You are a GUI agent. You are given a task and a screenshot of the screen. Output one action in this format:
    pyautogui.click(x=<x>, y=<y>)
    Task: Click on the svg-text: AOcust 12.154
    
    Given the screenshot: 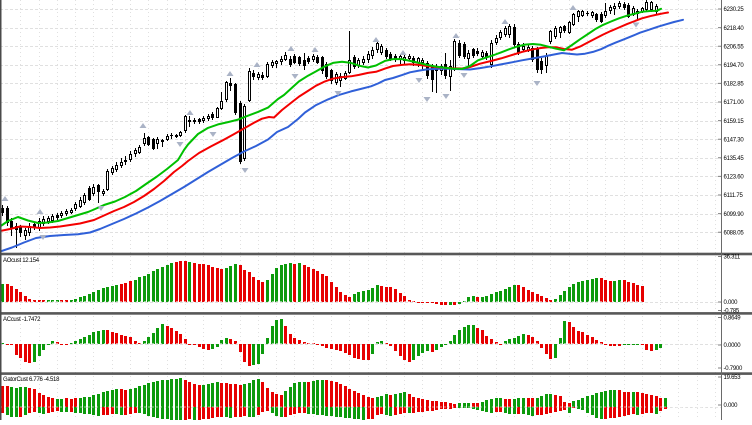 What is the action you would take?
    pyautogui.click(x=21, y=261)
    